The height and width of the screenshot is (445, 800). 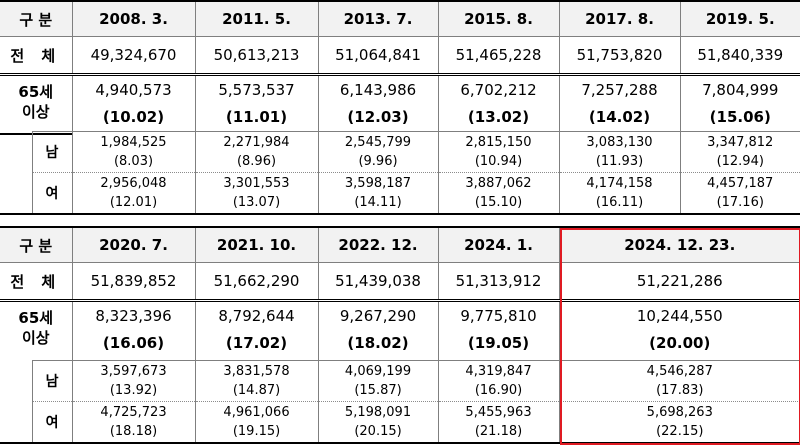 I want to click on over65-pct: (14.02), so click(x=620, y=117).